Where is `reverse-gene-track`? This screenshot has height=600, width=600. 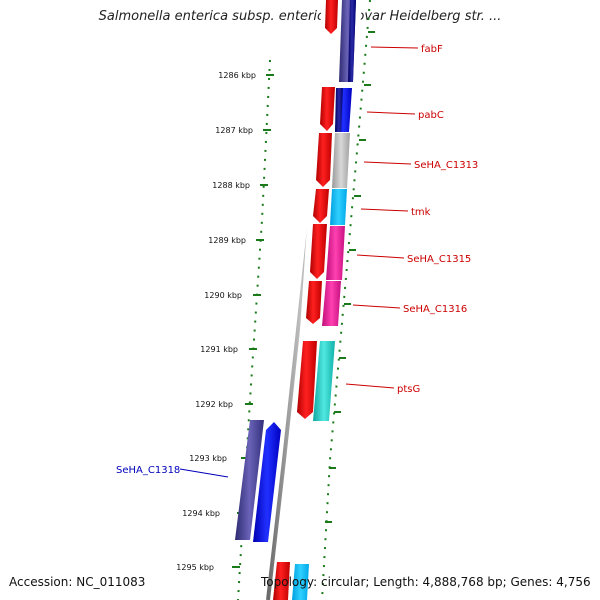 reverse-gene-track is located at coordinates (258, 481).